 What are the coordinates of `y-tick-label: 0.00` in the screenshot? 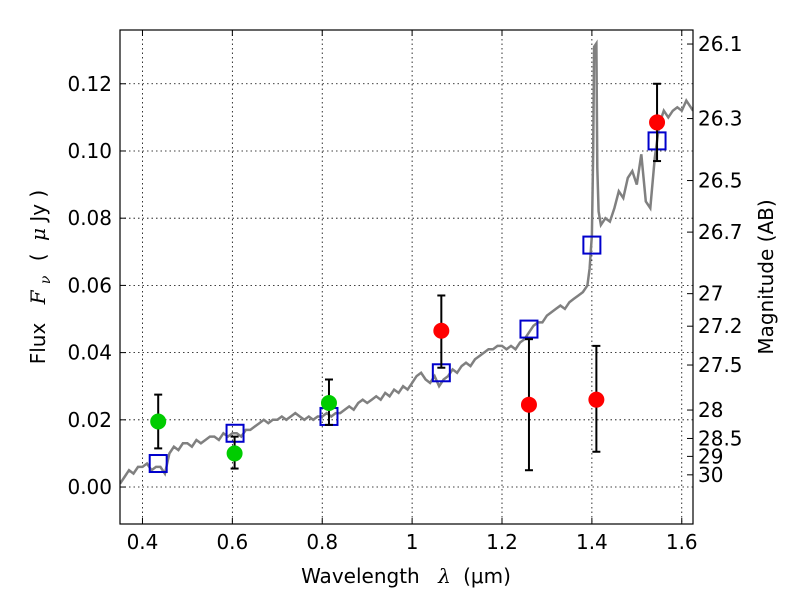 It's located at (89, 487).